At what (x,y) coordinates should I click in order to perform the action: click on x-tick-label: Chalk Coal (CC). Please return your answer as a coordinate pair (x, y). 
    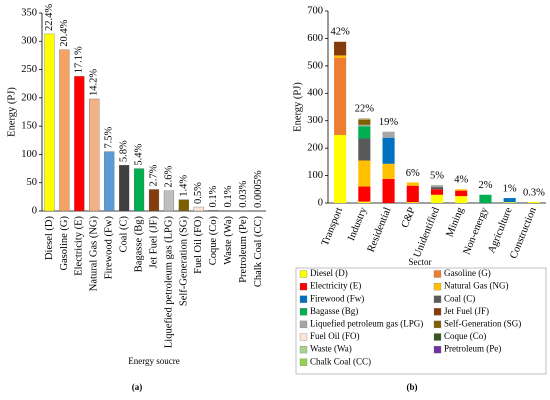
    Looking at the image, I should click on (258, 252).